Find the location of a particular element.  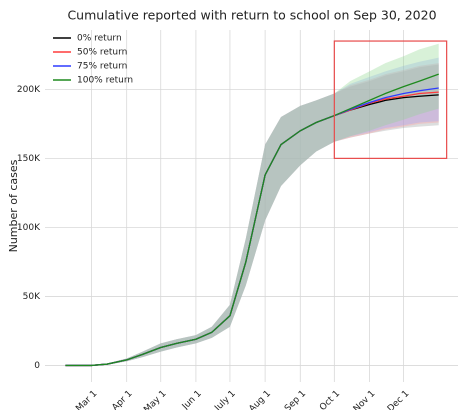

x-tick-label: May 1 is located at coordinates (155, 399).